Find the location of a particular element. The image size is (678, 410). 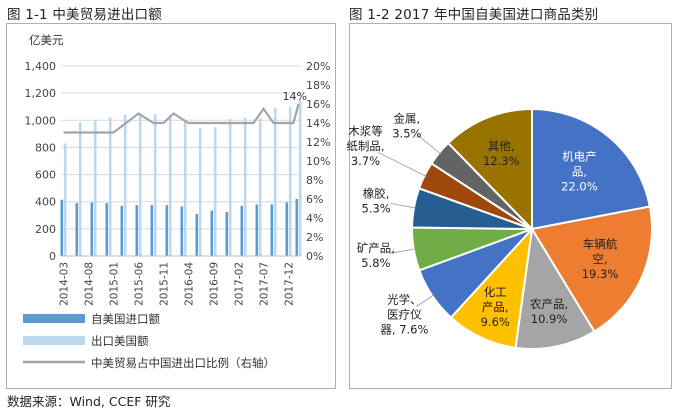

pie-slice-label: 其他, is located at coordinates (501, 146).